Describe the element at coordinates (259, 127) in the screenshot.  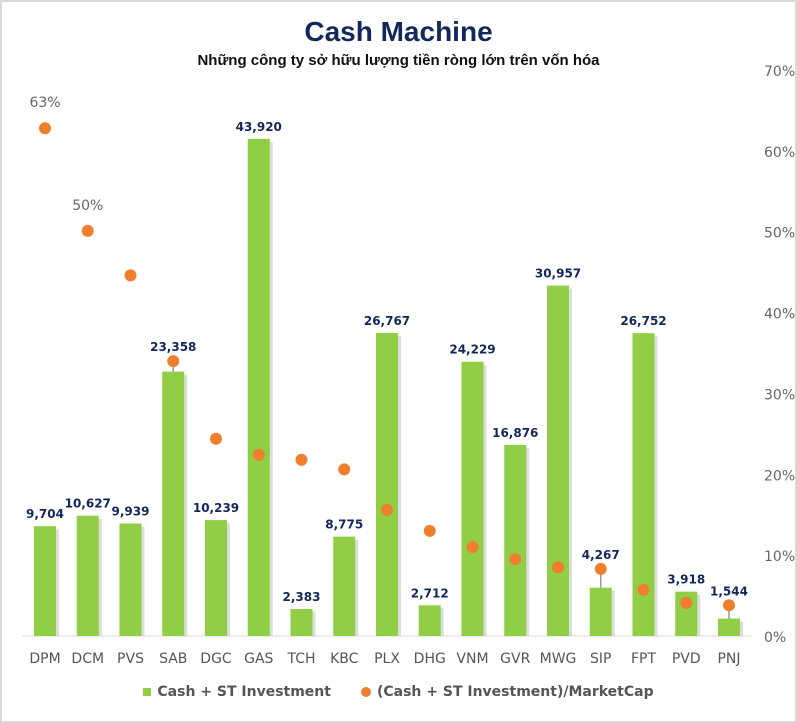
I see `bar-value-label: 43,920` at that location.